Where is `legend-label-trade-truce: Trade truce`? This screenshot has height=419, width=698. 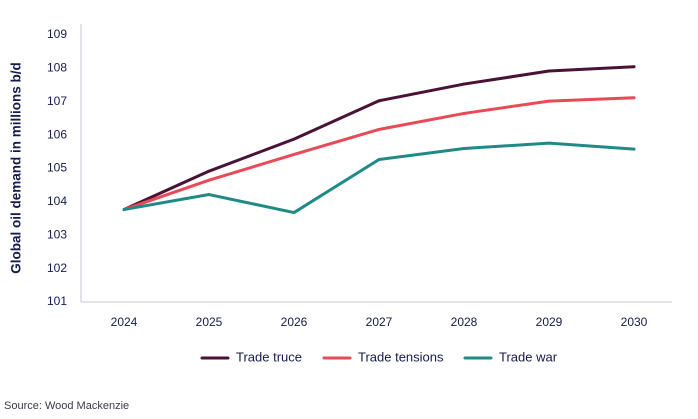
legend-label-trade-truce: Trade truce is located at coordinates (269, 356).